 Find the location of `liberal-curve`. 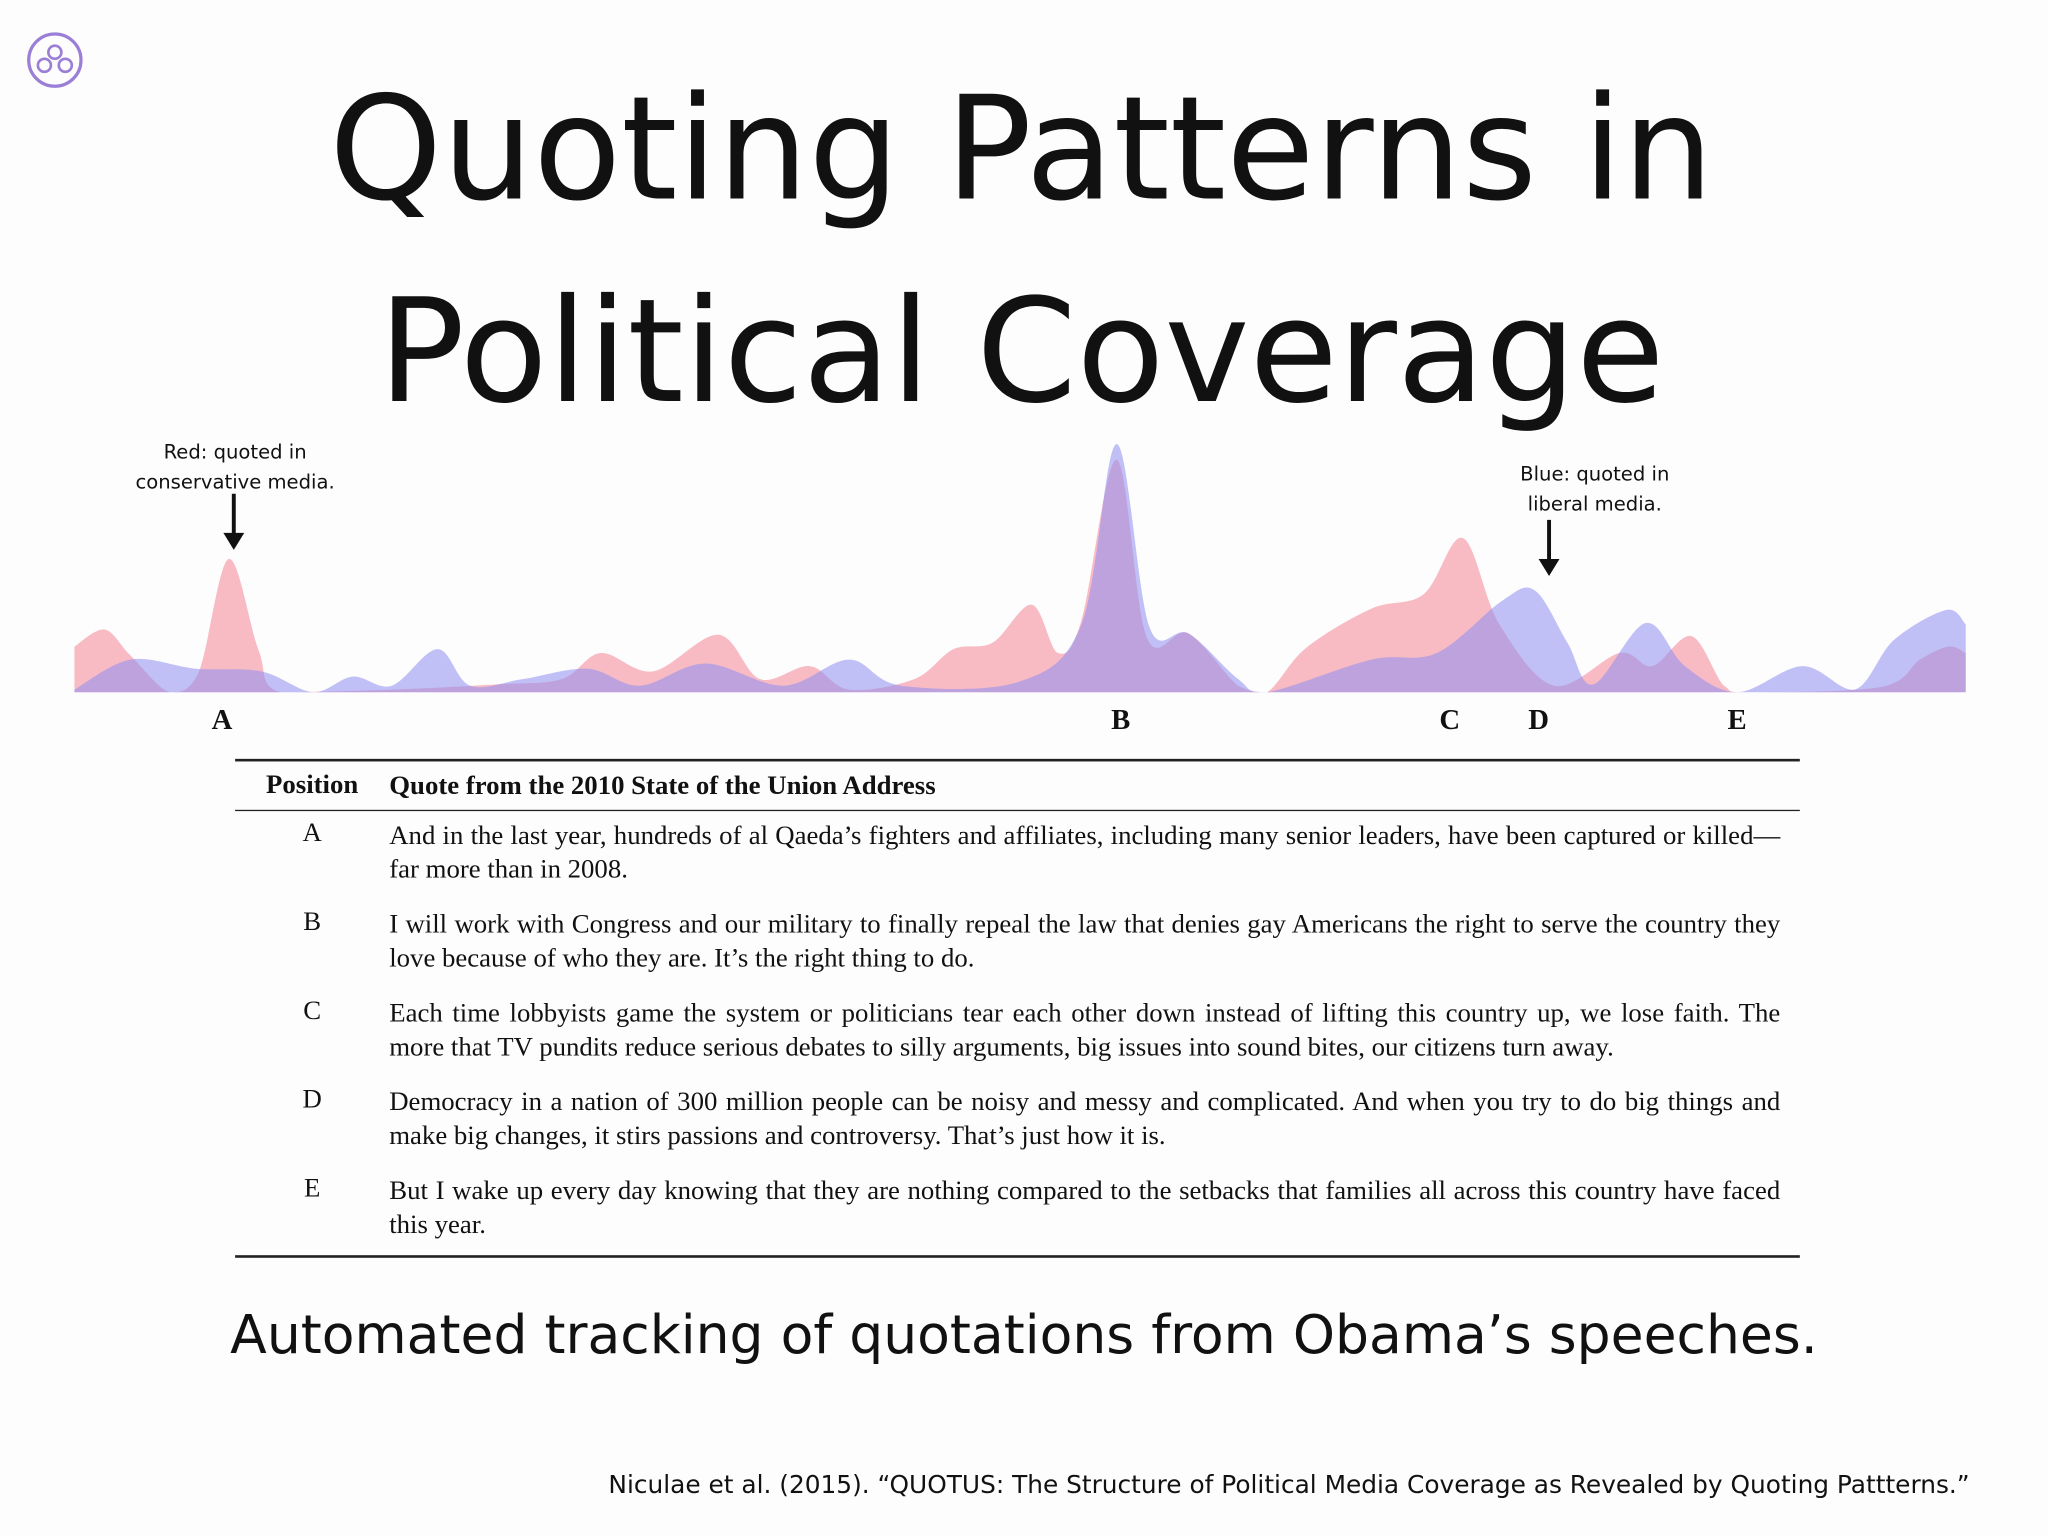

liberal-curve is located at coordinates (1020, 568).